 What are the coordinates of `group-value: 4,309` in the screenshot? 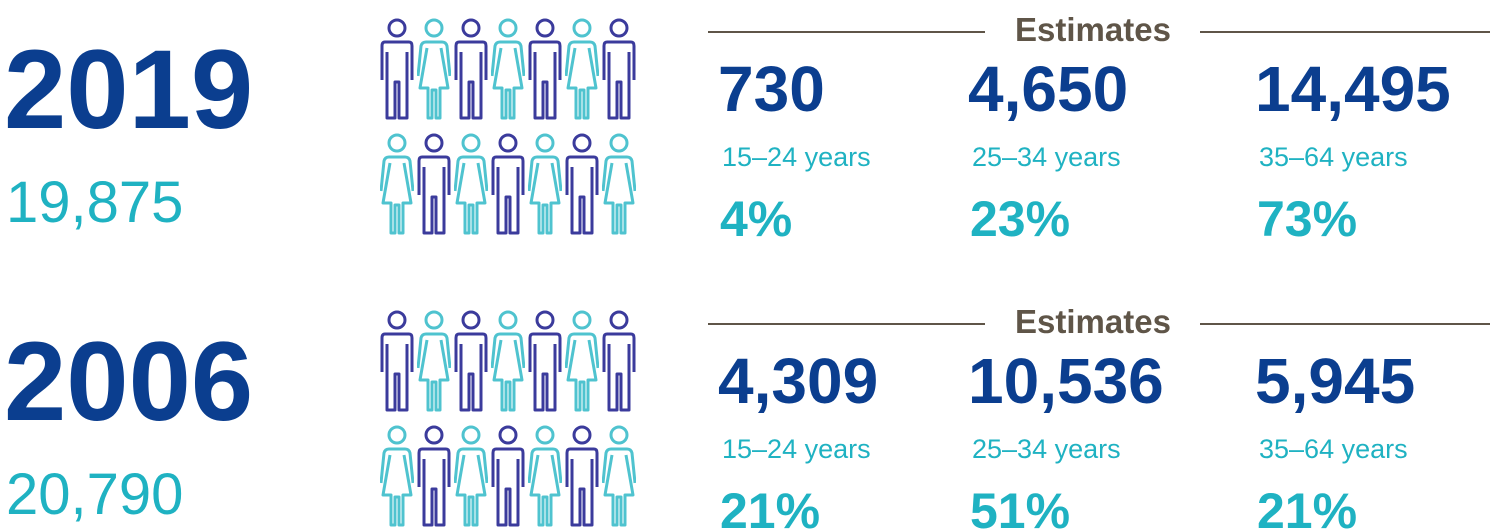 It's located at (798, 381).